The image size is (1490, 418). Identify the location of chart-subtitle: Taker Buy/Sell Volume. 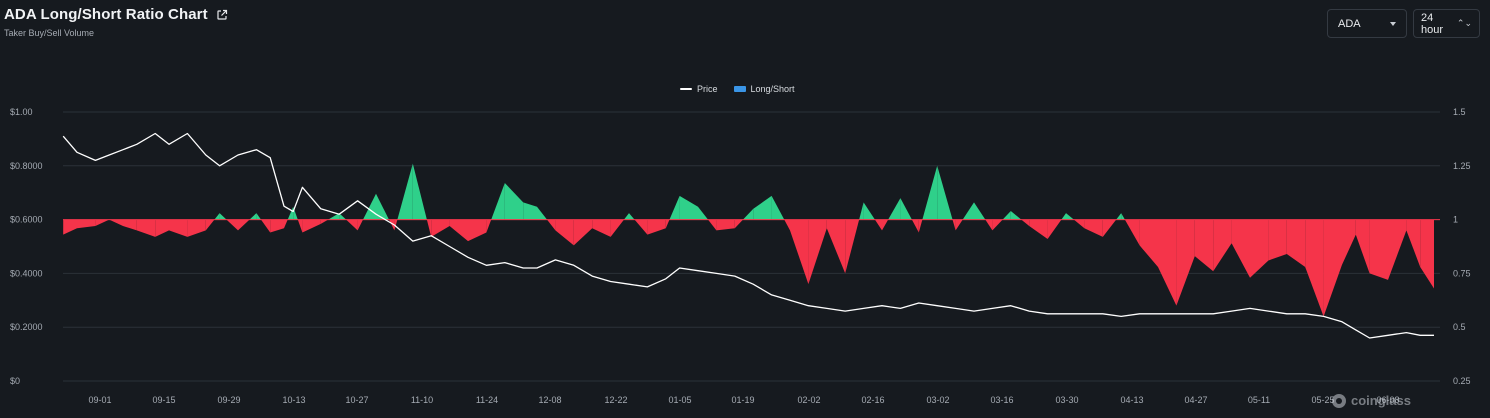
(49, 33).